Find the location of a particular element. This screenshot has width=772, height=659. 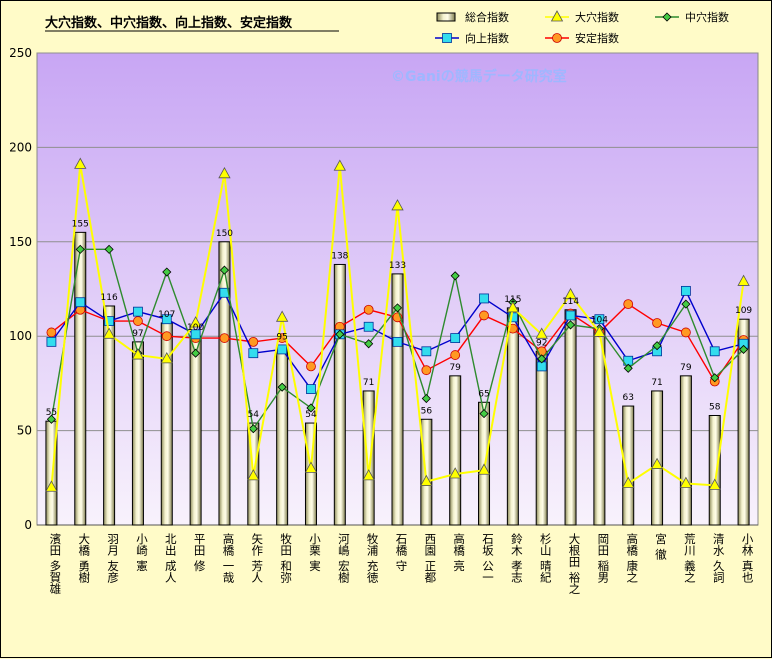

x-tick-label: 小崎 憲 is located at coordinates (142, 552).